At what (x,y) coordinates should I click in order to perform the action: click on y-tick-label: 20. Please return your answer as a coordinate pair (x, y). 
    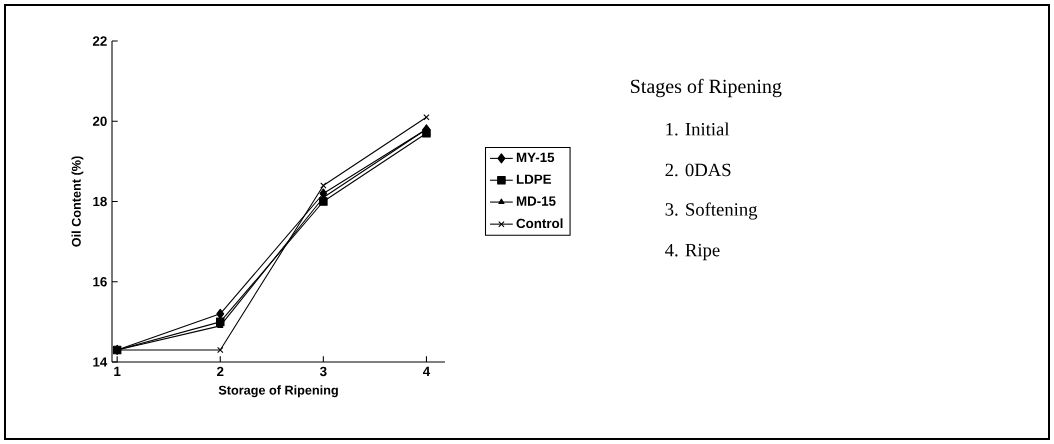
    Looking at the image, I should click on (99, 121).